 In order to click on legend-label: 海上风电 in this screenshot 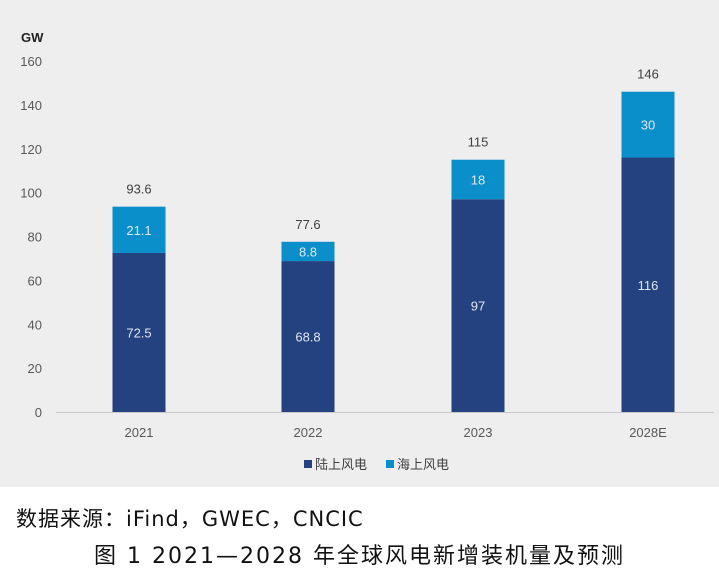, I will do `click(423, 465)`.